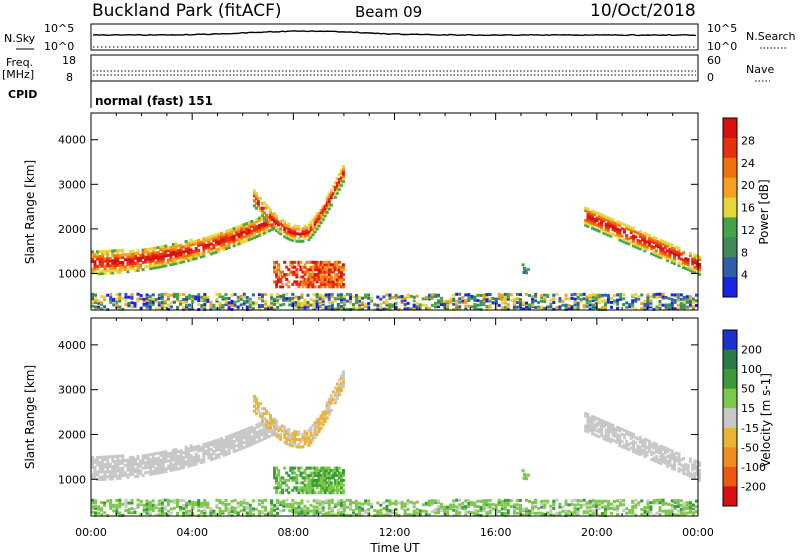 Image resolution: width=800 pixels, height=554 pixels. Describe the element at coordinates (748, 408) in the screenshot. I see `colorbar-tick-label: 15` at that location.